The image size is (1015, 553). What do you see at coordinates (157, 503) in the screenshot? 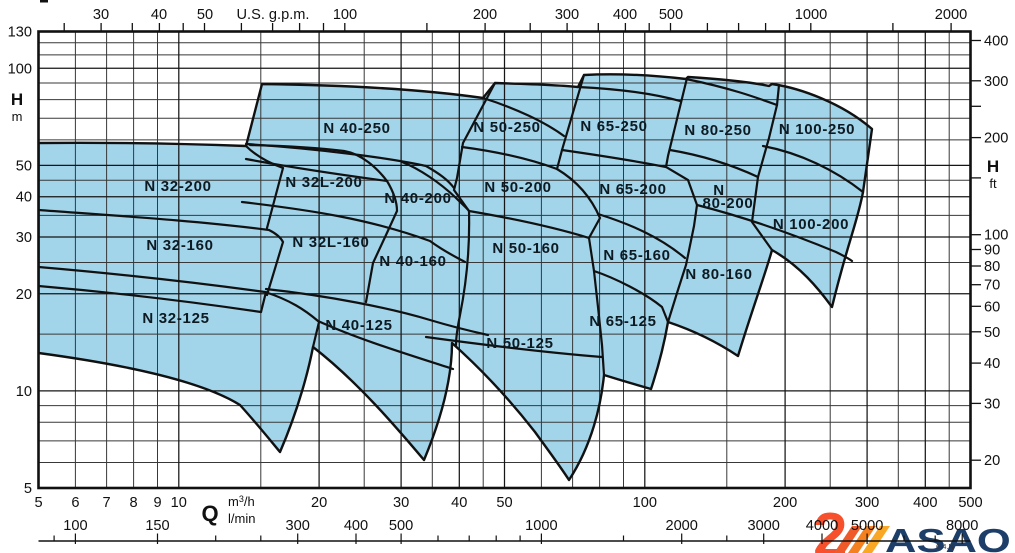
I see `svg-text: 9` at bounding box center [157, 503].